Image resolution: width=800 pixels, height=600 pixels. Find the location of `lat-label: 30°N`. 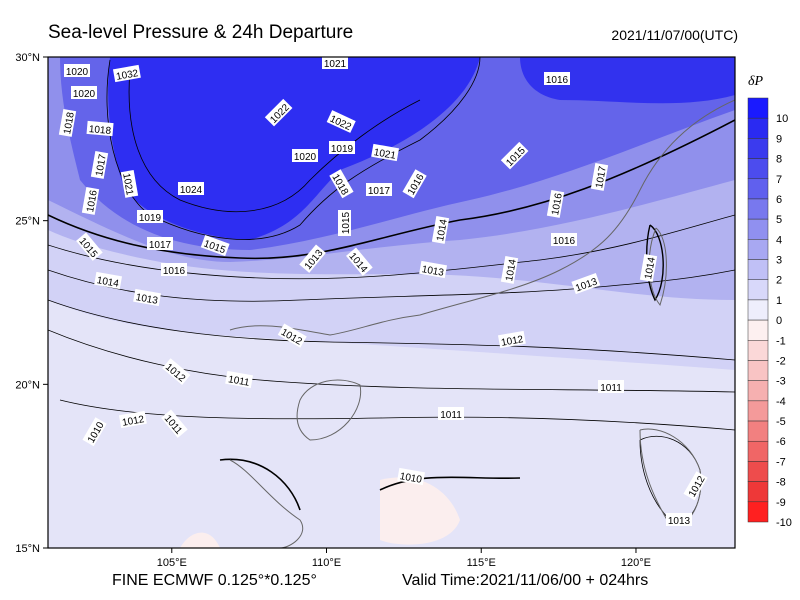

lat-label: 30°N is located at coordinates (27, 58).